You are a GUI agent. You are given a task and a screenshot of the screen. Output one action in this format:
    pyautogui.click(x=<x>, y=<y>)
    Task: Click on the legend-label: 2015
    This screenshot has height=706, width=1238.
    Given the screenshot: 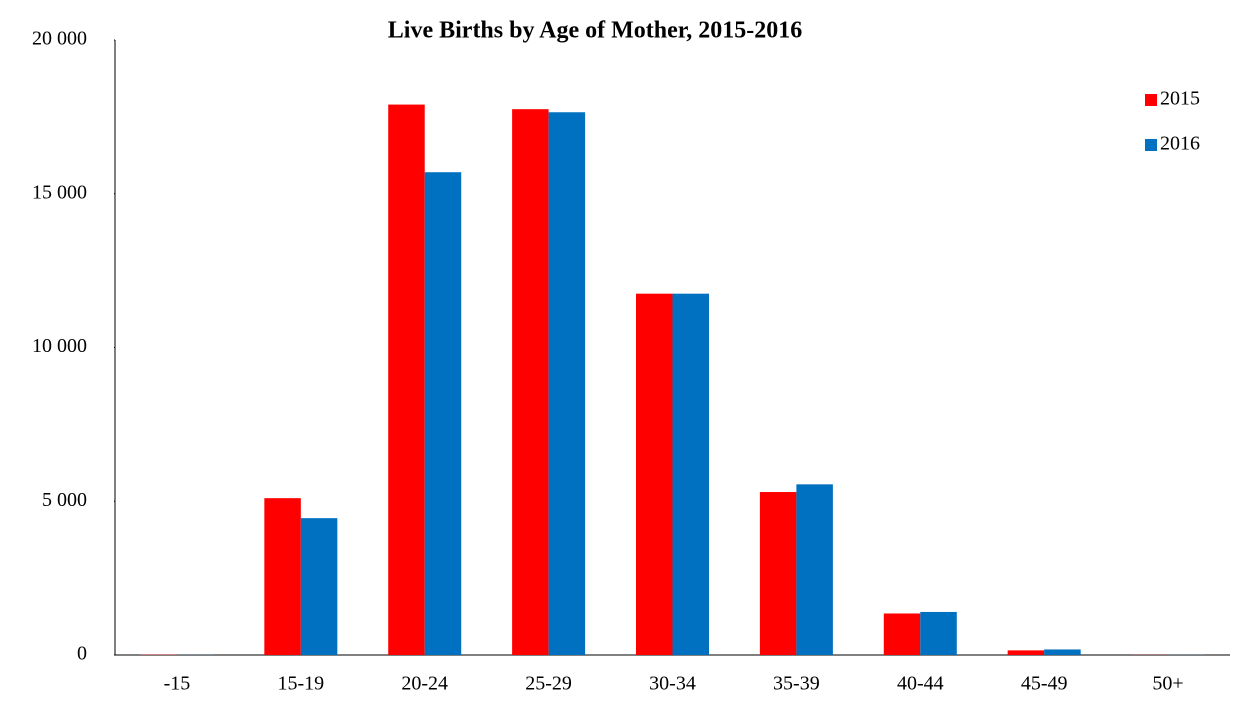 What is the action you would take?
    pyautogui.click(x=1180, y=99)
    